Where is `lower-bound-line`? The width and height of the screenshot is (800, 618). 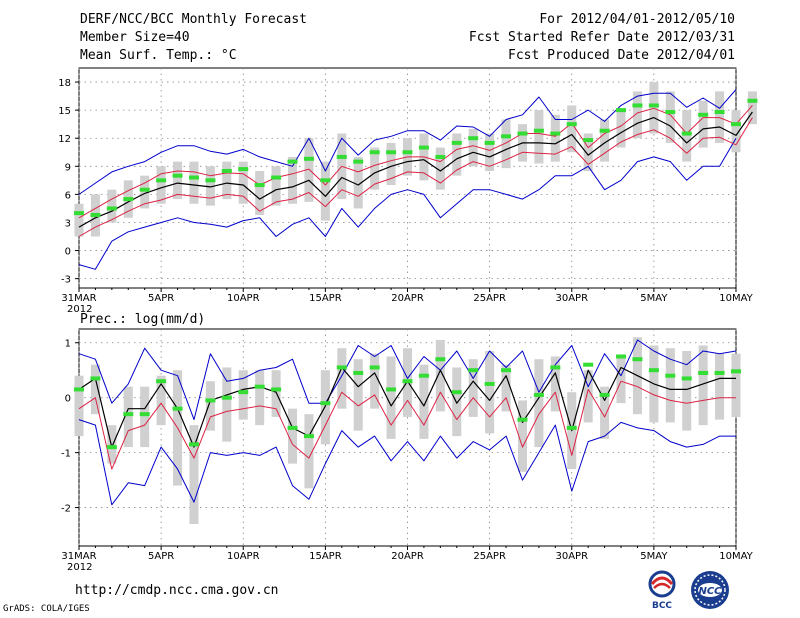
lower-bound-line is located at coordinates (407, 462).